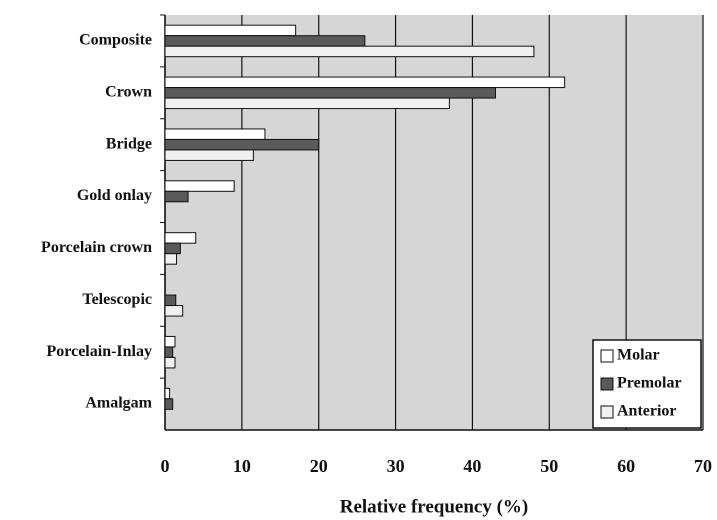  Describe the element at coordinates (115, 40) in the screenshot. I see `y-tick-label: Composite` at that location.